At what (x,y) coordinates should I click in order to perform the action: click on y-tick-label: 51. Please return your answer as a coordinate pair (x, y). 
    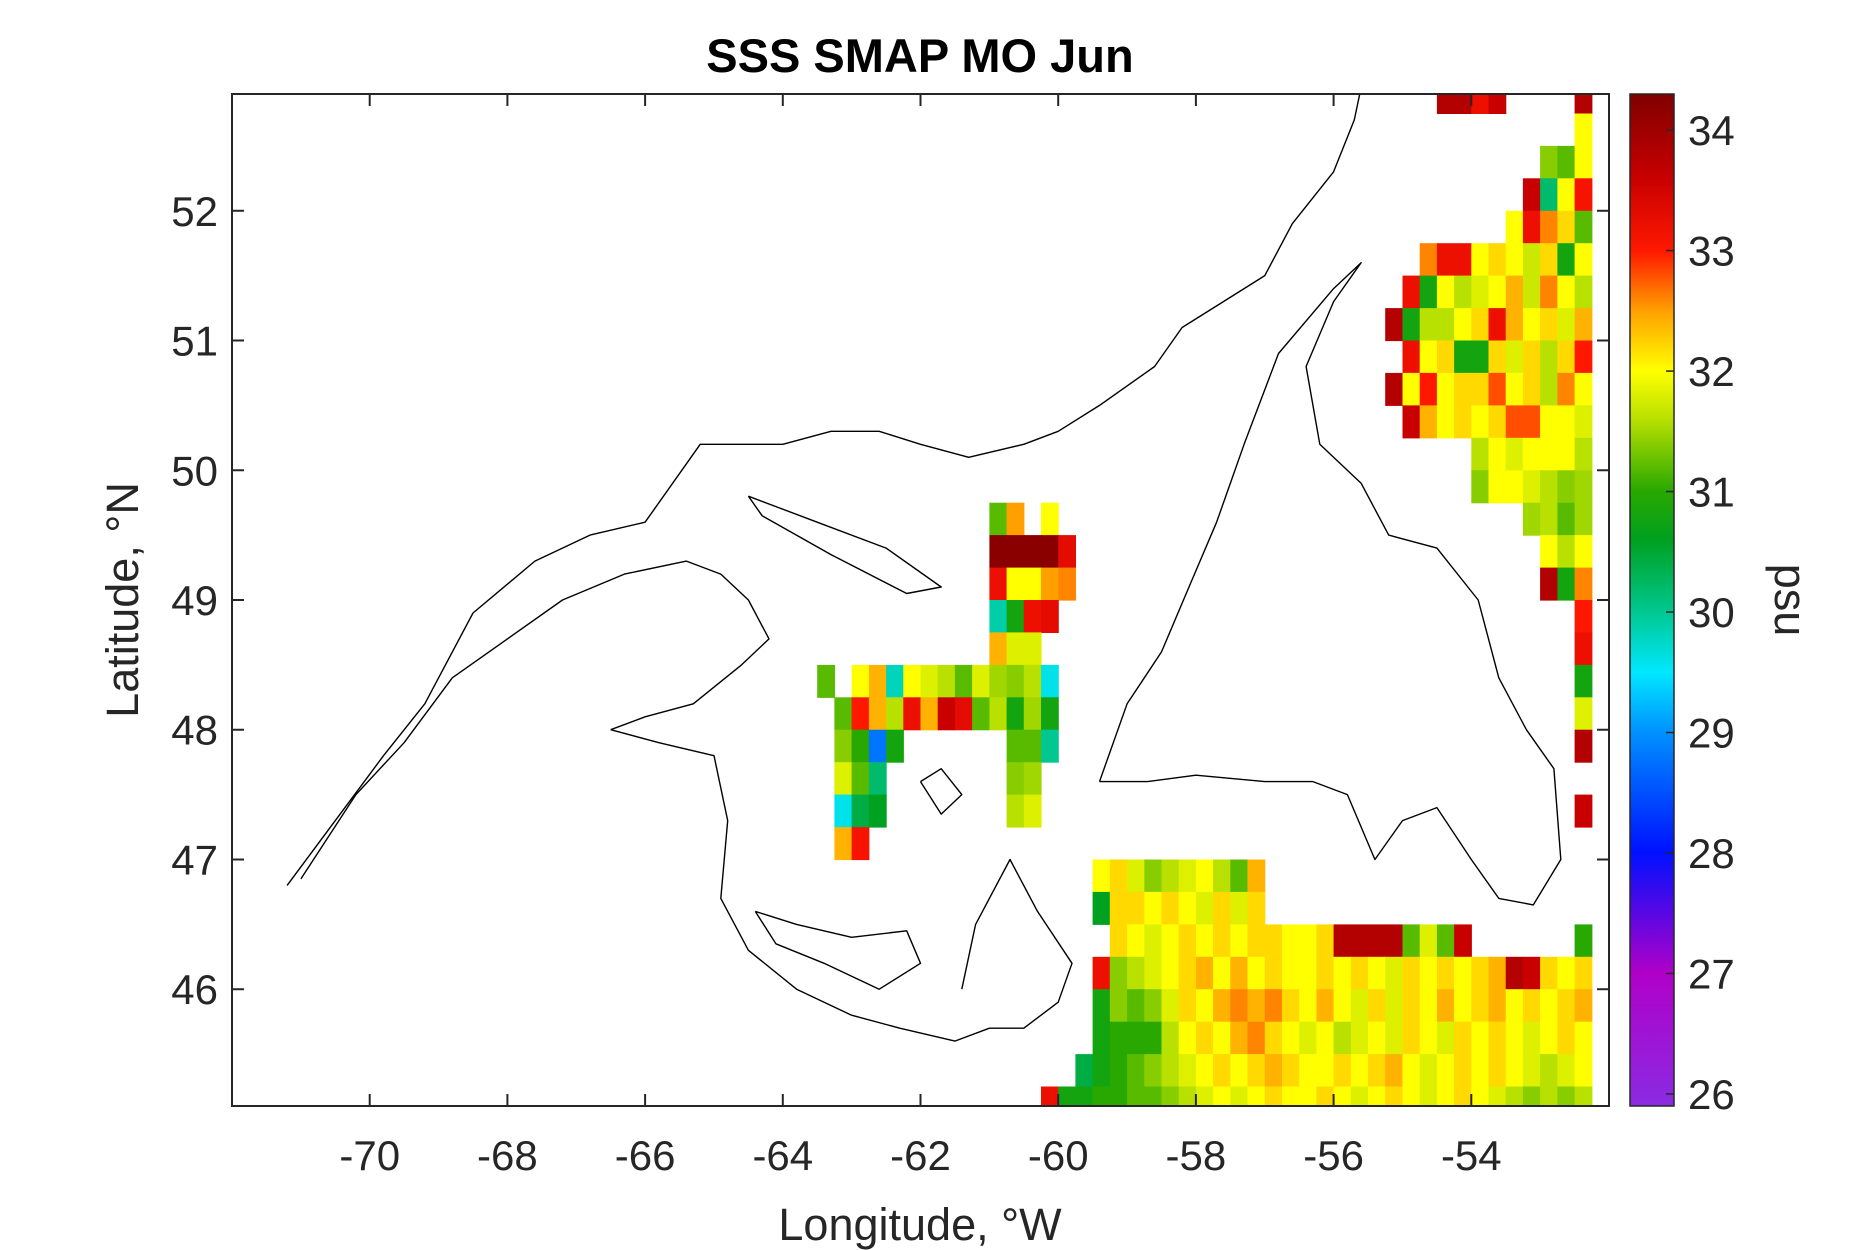
    Looking at the image, I should click on (194, 341).